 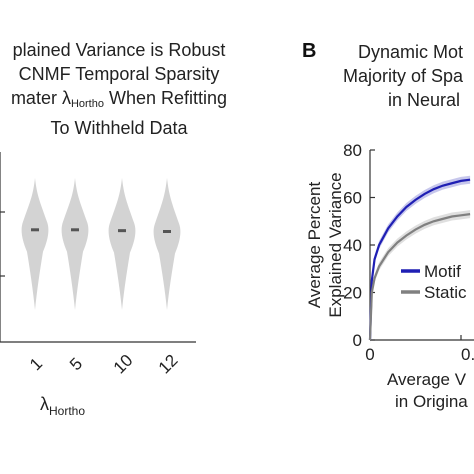 I want to click on left-title-line3-sub: Hortho, so click(x=87, y=104).